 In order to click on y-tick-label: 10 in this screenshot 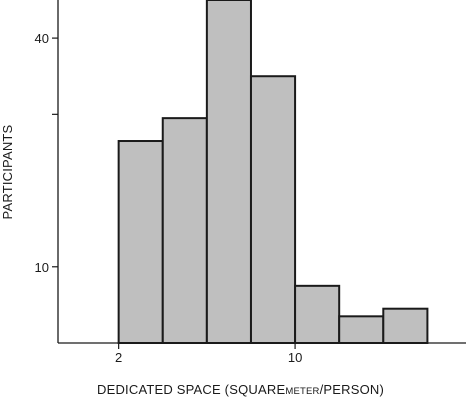, I will do `click(42, 267)`.